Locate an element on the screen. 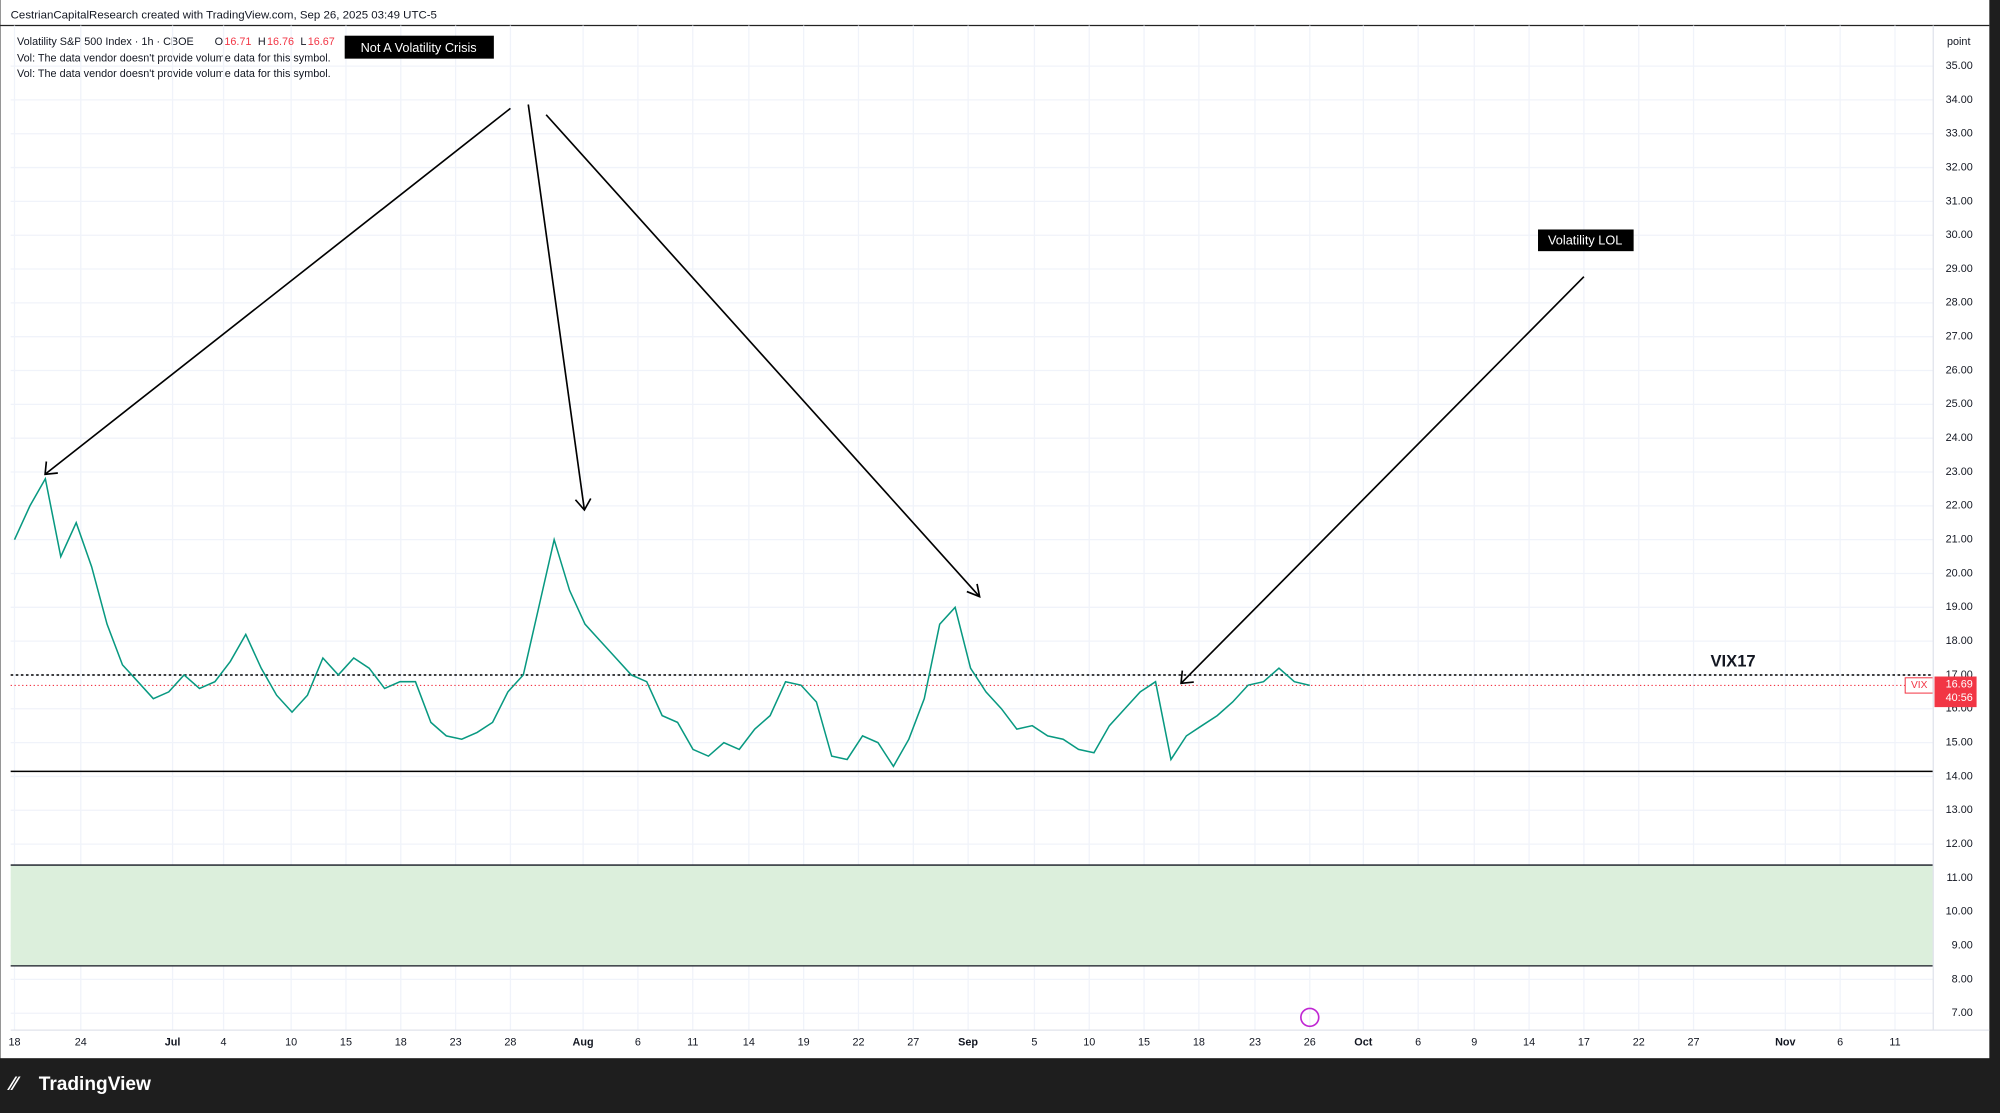 This screenshot has height=1113, width=2000. y-tick-label: 27.00 is located at coordinates (1959, 337).